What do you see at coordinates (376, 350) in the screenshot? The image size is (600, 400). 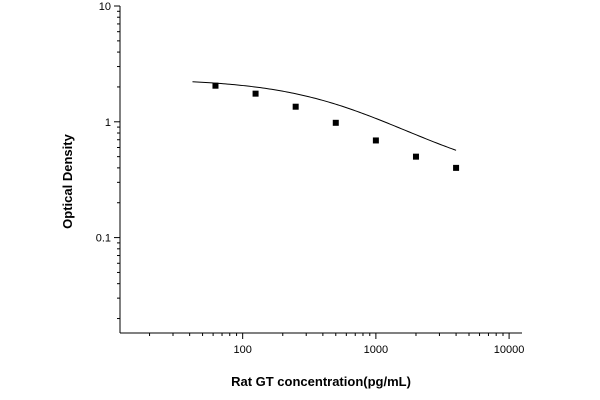 I see `x-tick-label: 1000` at bounding box center [376, 350].